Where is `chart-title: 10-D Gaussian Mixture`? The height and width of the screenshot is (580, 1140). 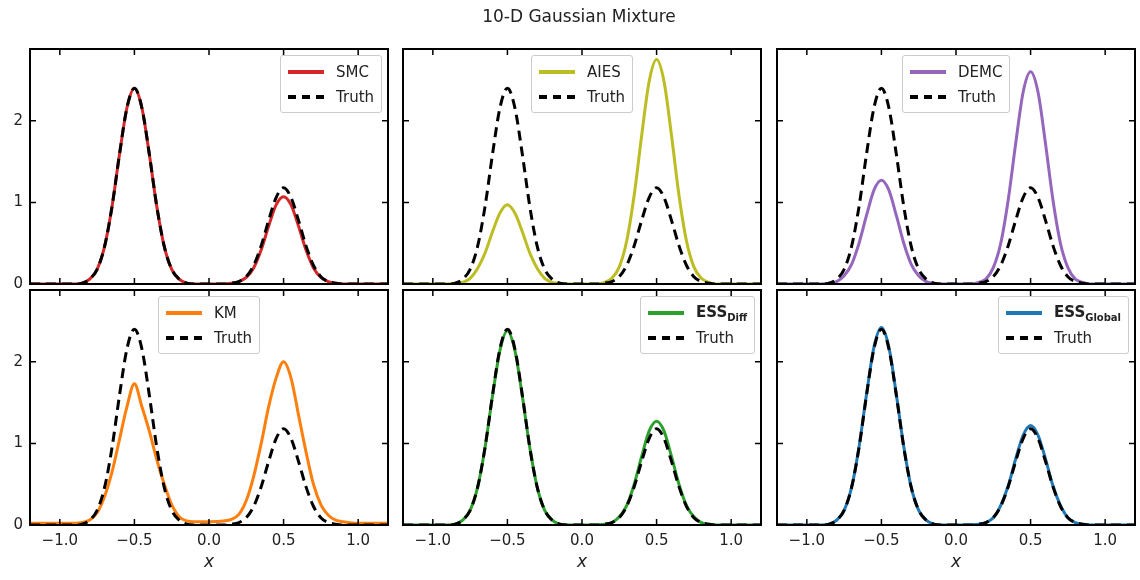
chart-title: 10-D Gaussian Mixture is located at coordinates (579, 16).